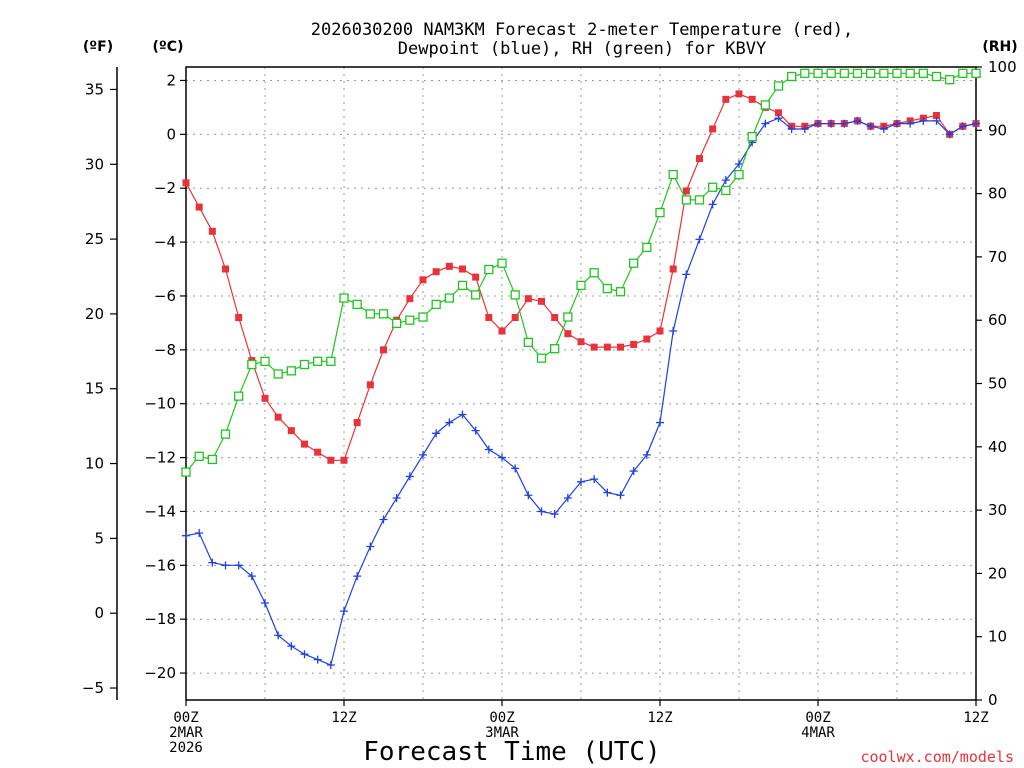  Describe the element at coordinates (993, 700) in the screenshot. I see `rh-tick-label: 0` at that location.